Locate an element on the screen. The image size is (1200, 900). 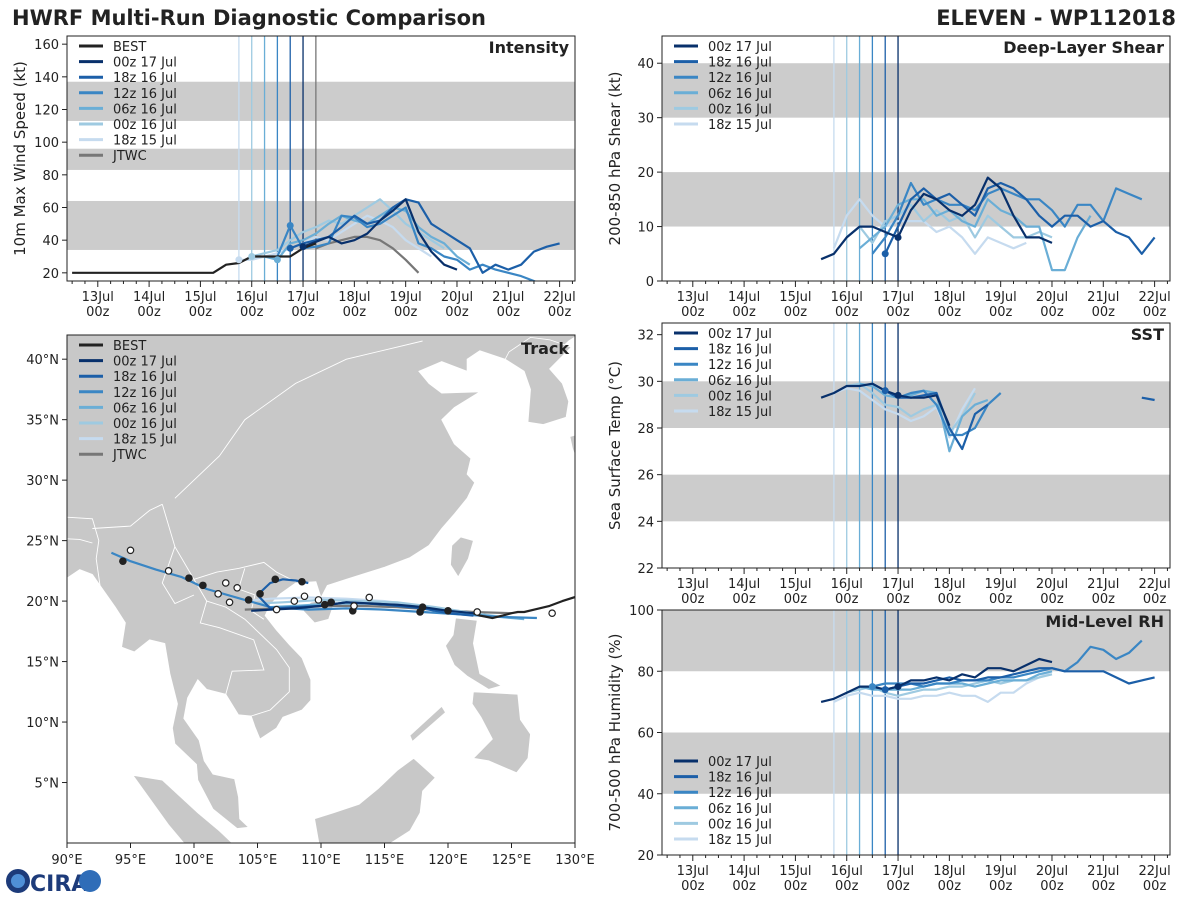
lon-tick-label: 105°E is located at coordinates (258, 860).